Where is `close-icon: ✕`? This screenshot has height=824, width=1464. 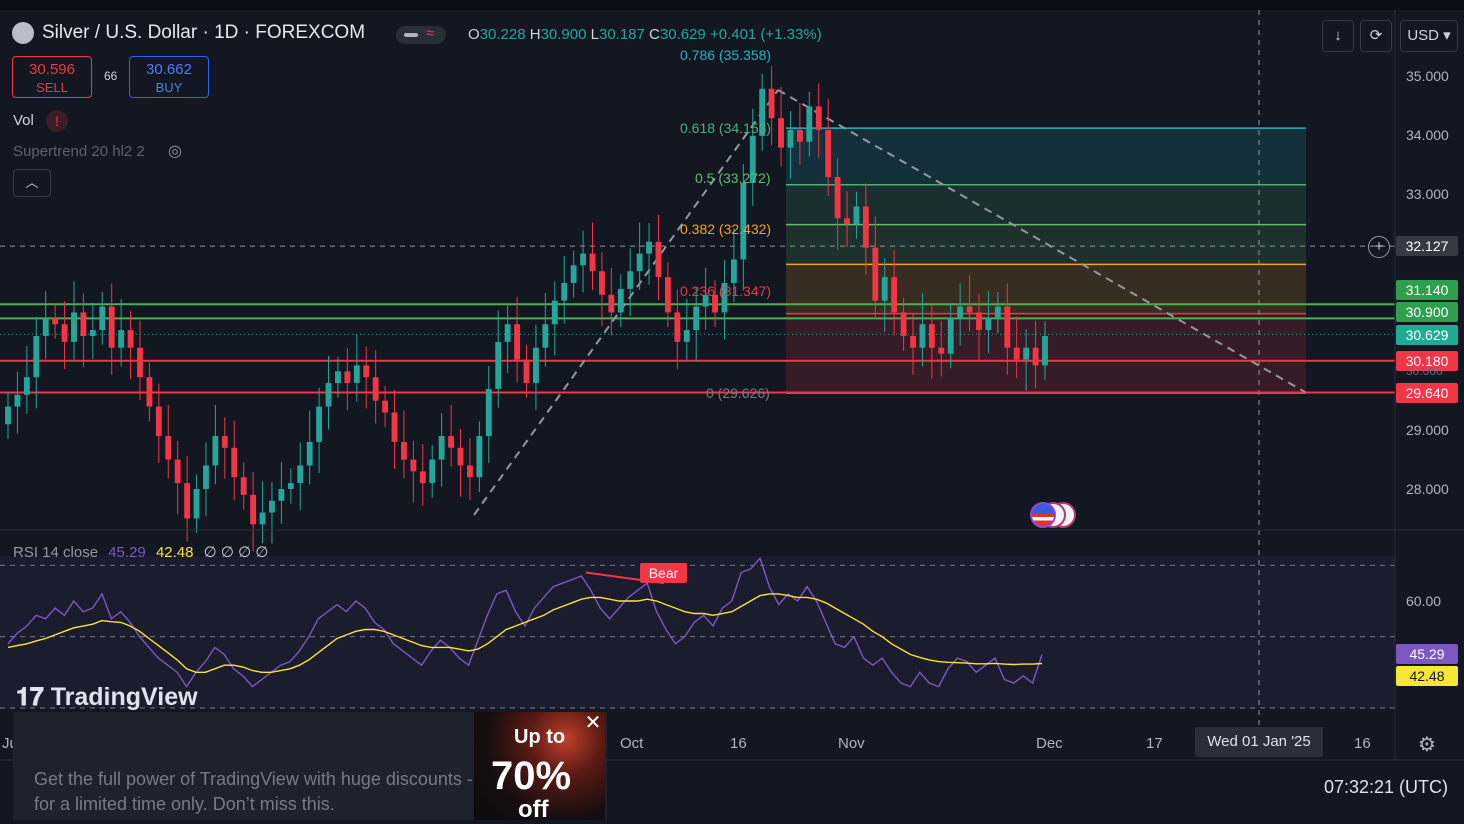 close-icon: ✕ is located at coordinates (593, 723).